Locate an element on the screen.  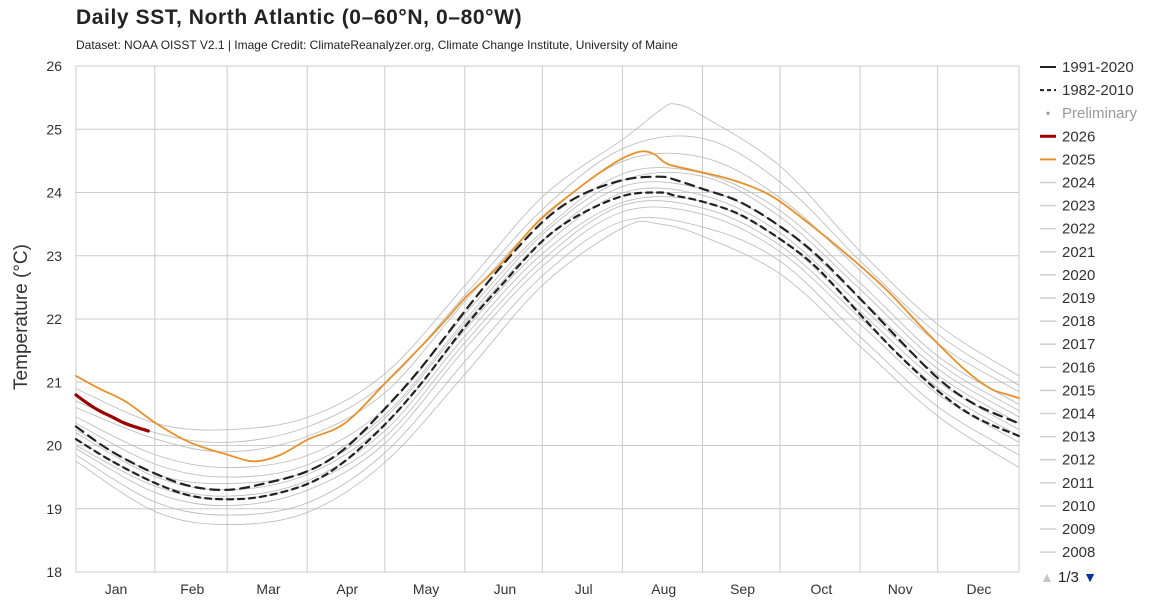
legend-item-2023: 2023 is located at coordinates (1067, 206).